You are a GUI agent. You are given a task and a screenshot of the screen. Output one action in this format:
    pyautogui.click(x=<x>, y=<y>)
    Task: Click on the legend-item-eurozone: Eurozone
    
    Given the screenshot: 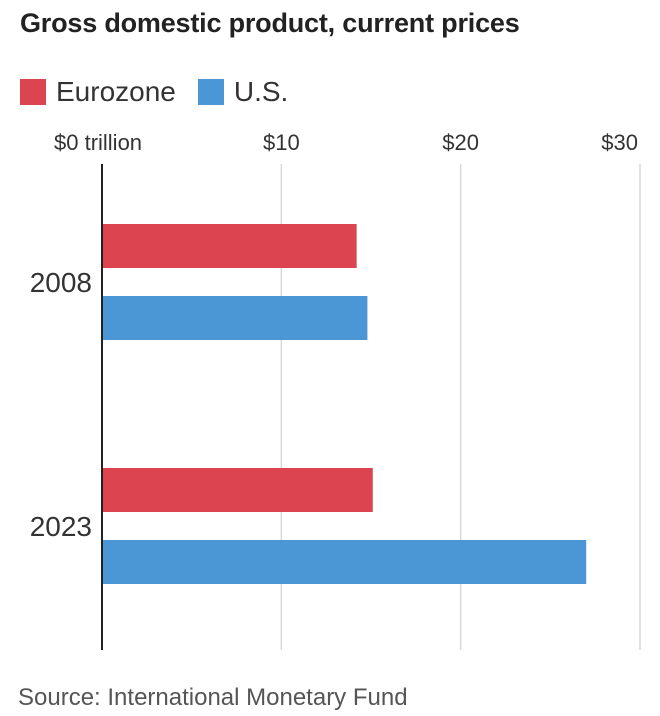 What is the action you would take?
    pyautogui.click(x=98, y=92)
    